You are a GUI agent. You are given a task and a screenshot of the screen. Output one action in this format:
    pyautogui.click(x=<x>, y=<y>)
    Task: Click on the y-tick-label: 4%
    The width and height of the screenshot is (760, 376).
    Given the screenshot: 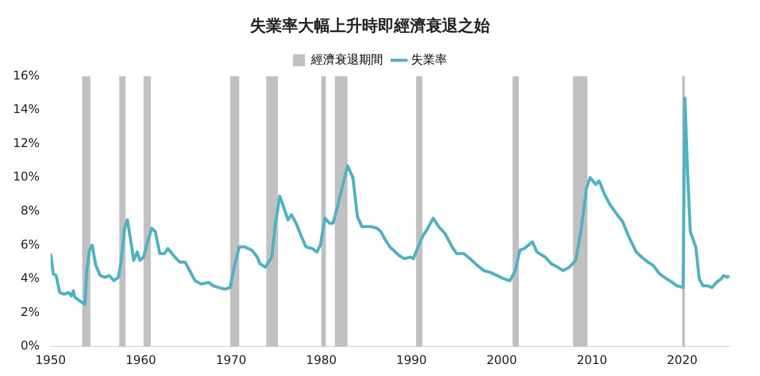 What is the action you would take?
    pyautogui.click(x=30, y=278)
    